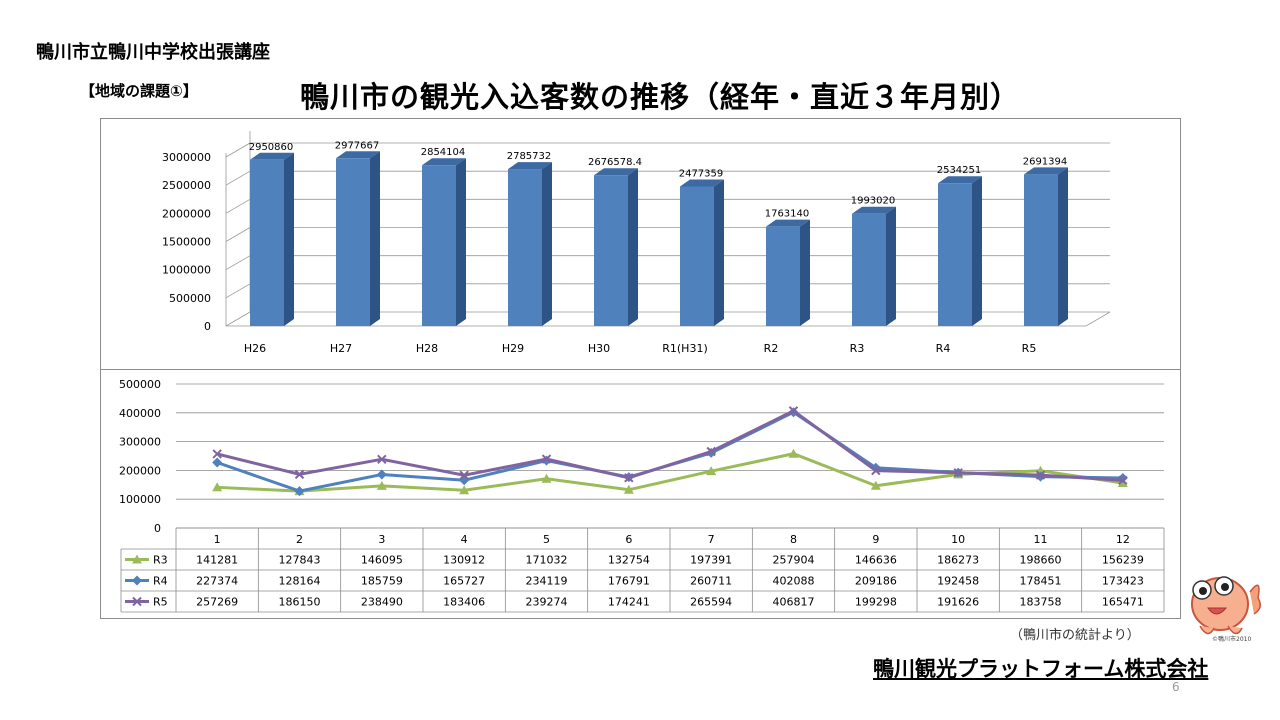 This screenshot has width=1280, height=720. What do you see at coordinates (794, 602) in the screenshot?
I see `table-cell: 406817` at bounding box center [794, 602].